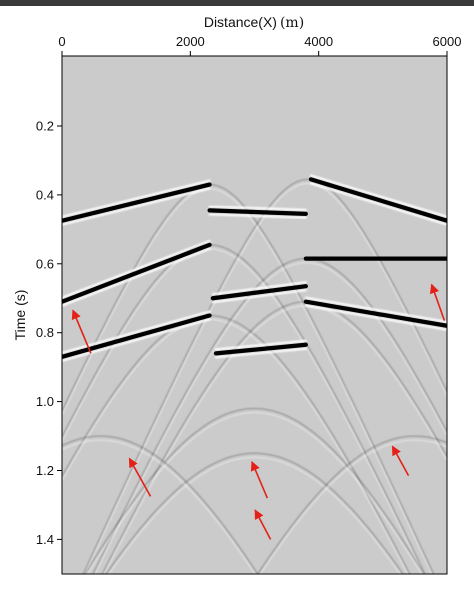 This screenshot has height=600, width=474. What do you see at coordinates (59, 332) in the screenshot?
I see `y-ticks` at bounding box center [59, 332].